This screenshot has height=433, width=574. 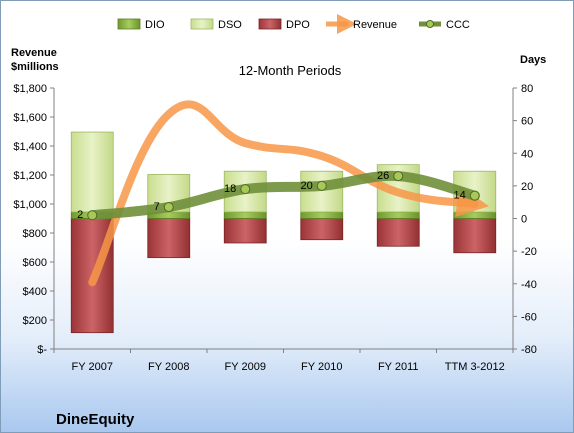 I want to click on x-tick-label: FY 2008, so click(x=168, y=367).